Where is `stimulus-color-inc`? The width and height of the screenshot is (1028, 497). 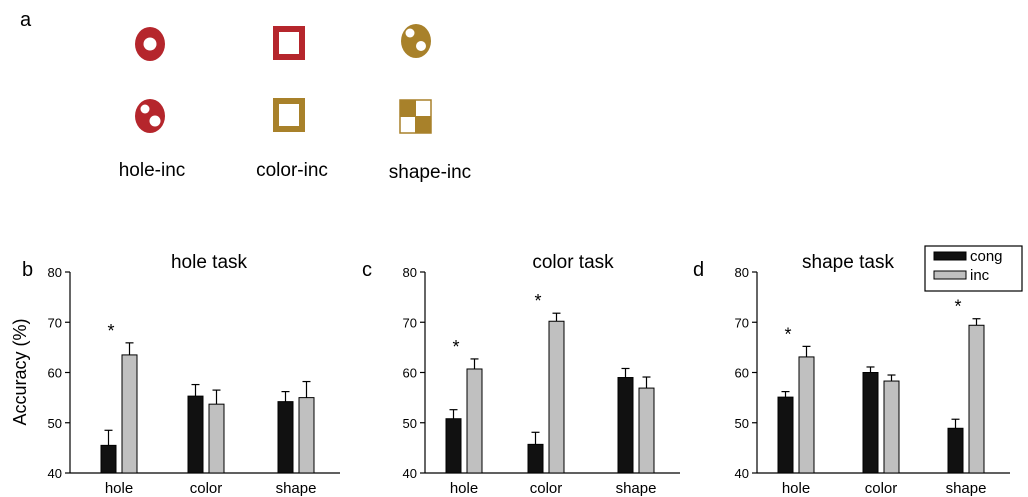 stimulus-color-inc is located at coordinates (289, 115).